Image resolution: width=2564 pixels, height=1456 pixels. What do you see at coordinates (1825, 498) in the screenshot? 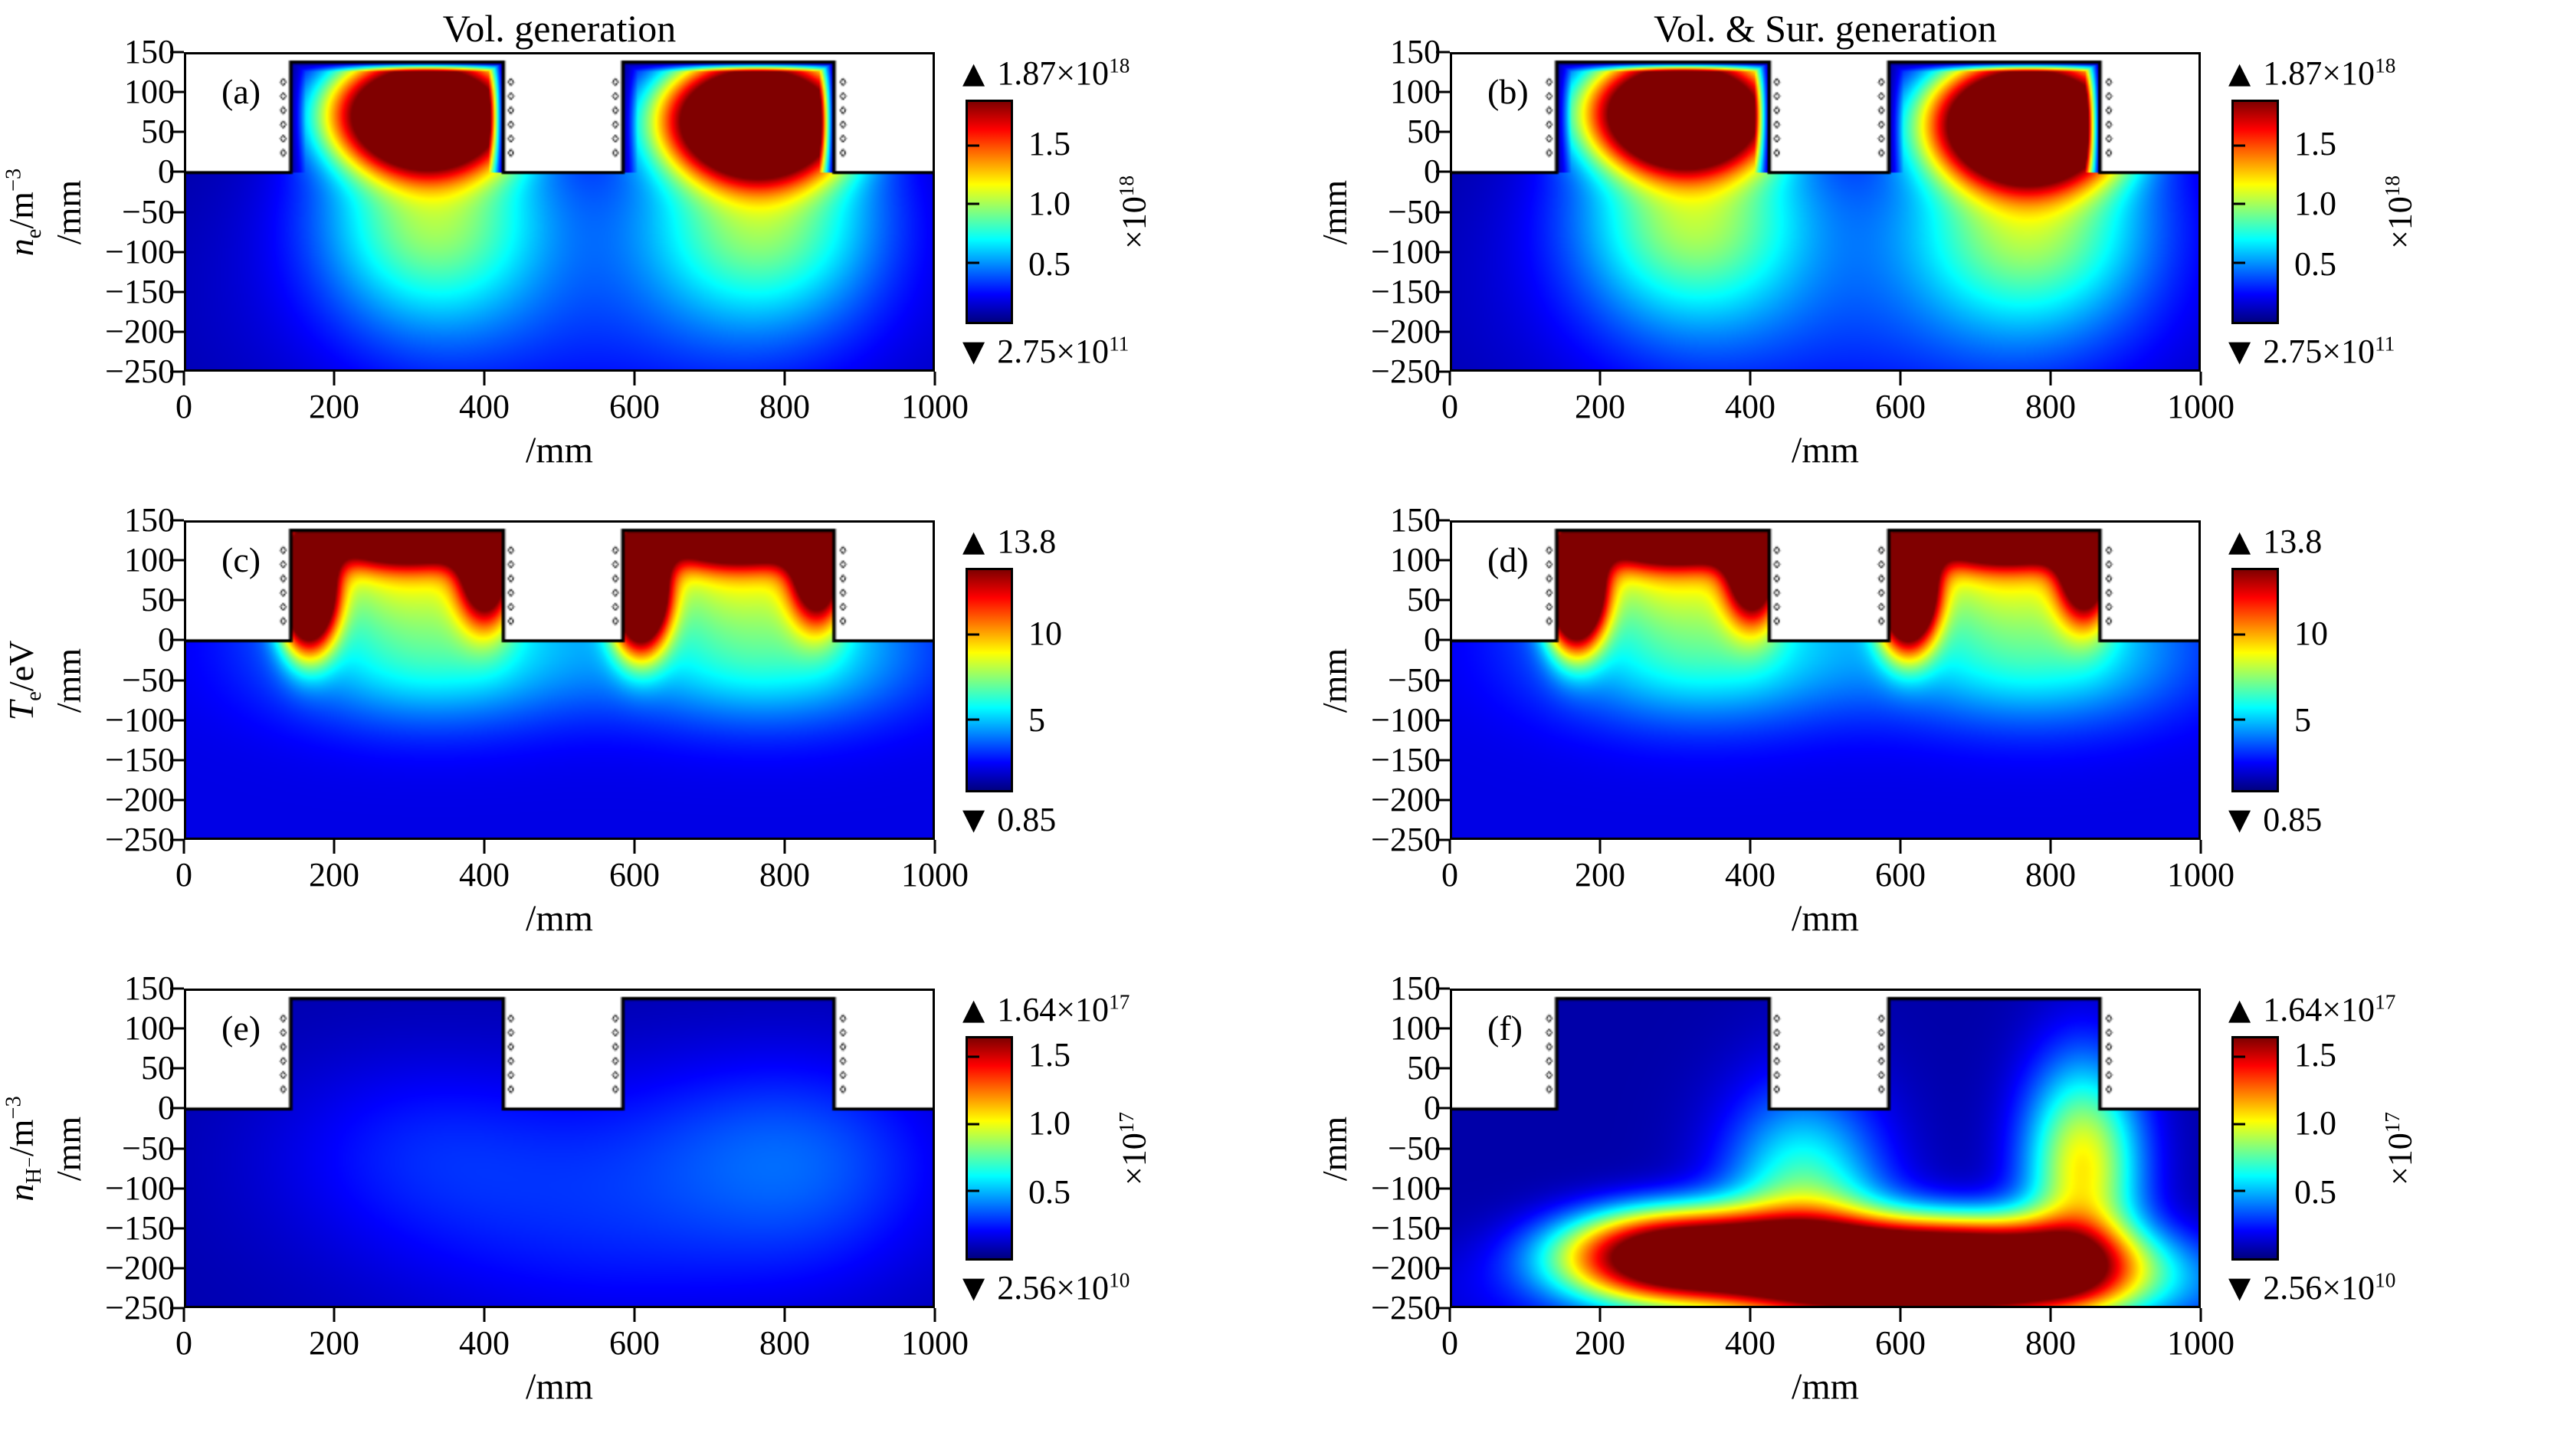
I see `spacer` at bounding box center [1825, 498].